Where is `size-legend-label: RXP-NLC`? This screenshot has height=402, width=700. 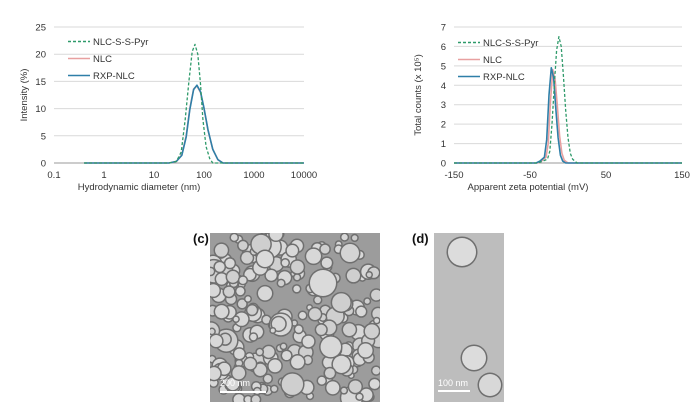
size-legend-label: RXP-NLC is located at coordinates (114, 76).